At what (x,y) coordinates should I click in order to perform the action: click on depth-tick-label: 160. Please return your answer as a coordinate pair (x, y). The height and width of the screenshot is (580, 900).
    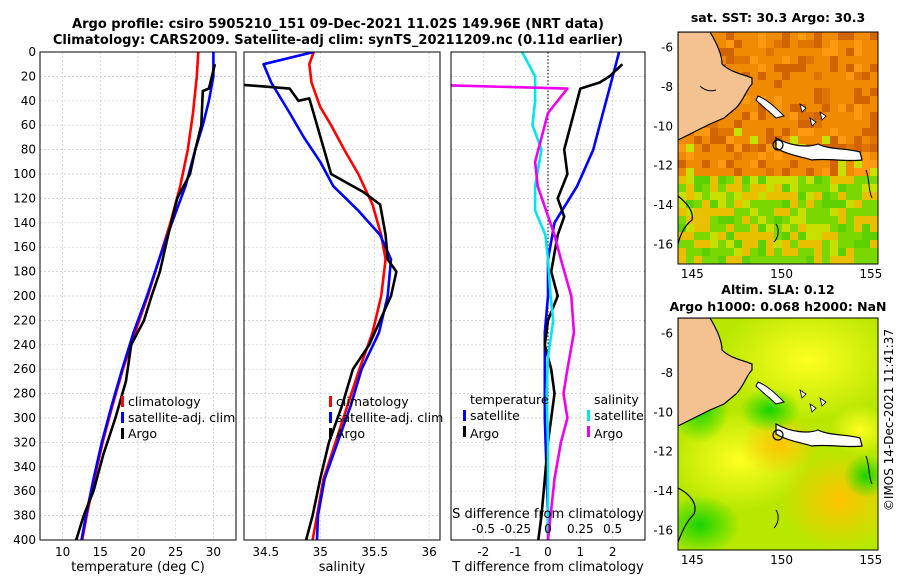
    Looking at the image, I should click on (24, 247).